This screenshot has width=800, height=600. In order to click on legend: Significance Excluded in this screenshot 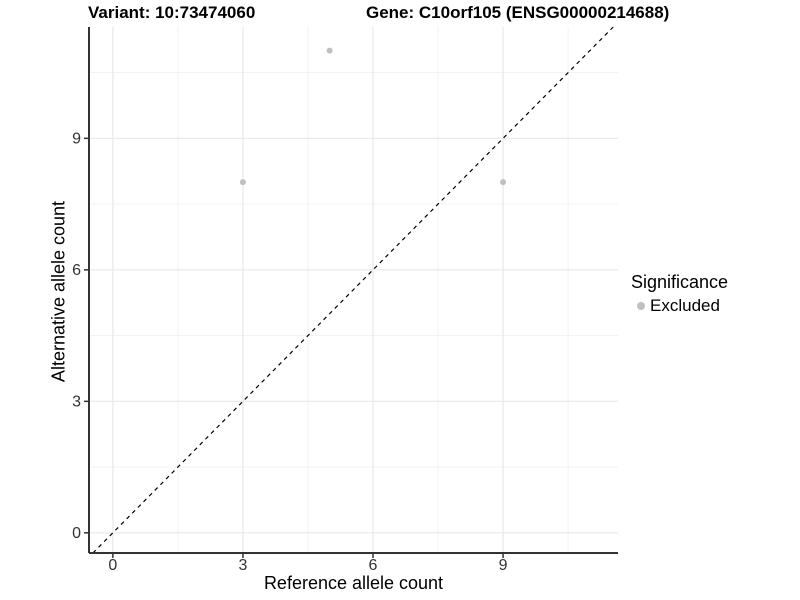, I will do `click(679, 294)`.